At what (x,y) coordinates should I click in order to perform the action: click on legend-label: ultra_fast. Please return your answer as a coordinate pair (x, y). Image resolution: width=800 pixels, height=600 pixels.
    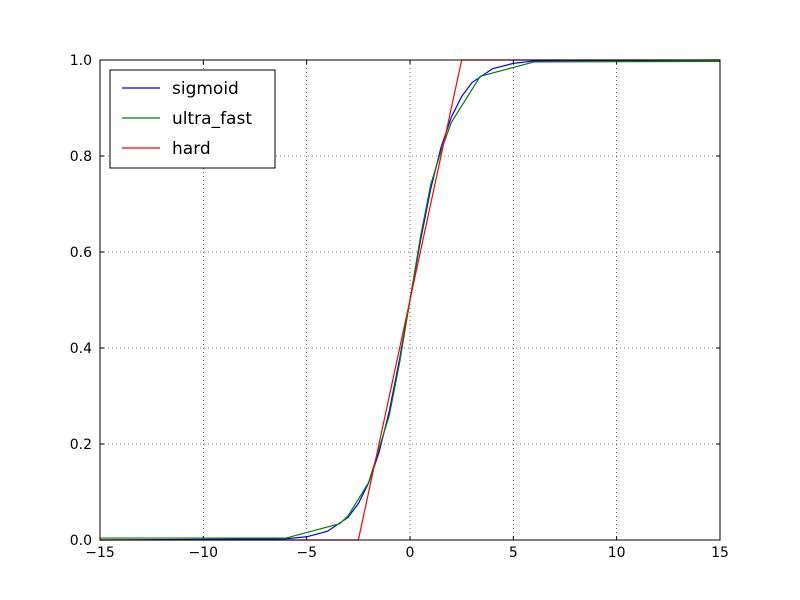
    Looking at the image, I should click on (212, 119).